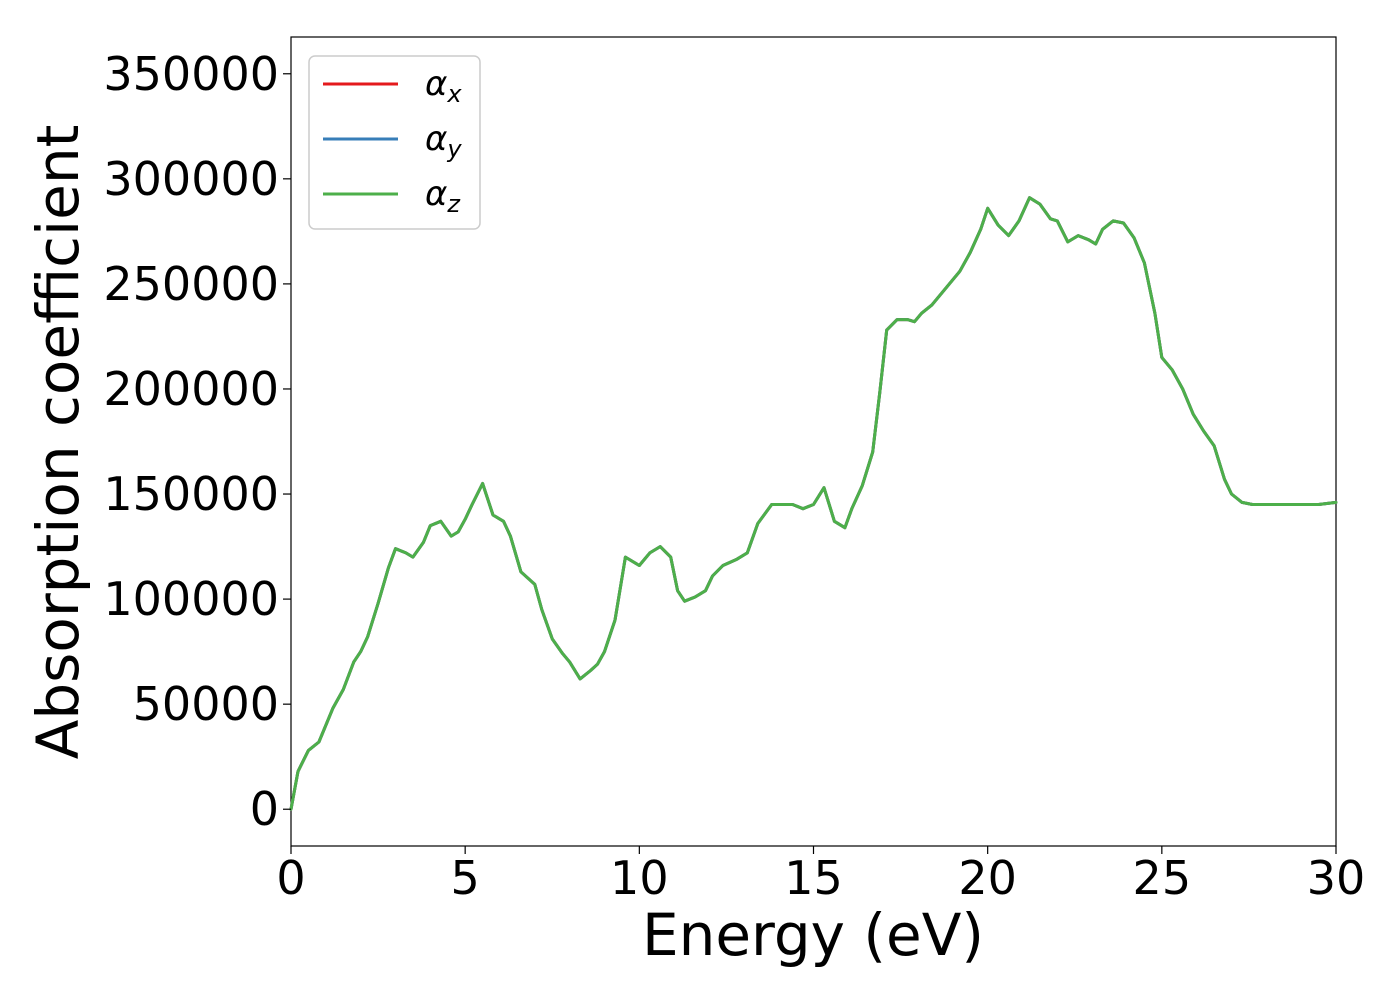 This screenshot has height=1000, width=1400. What do you see at coordinates (191, 389) in the screenshot?
I see `y-tick-label: 200000` at bounding box center [191, 389].